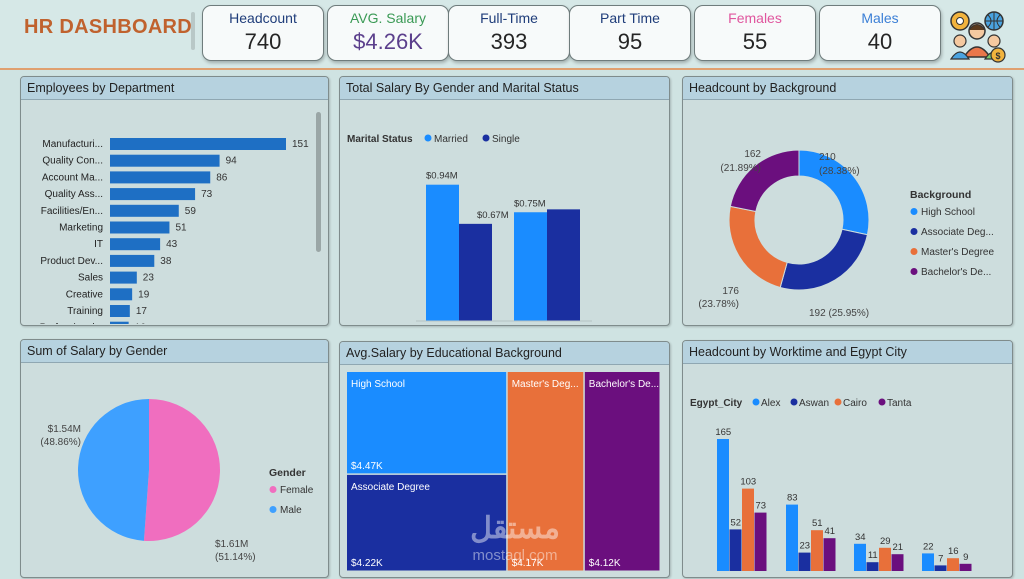  What do you see at coordinates (193, 31) in the screenshot?
I see `title-divider` at bounding box center [193, 31].